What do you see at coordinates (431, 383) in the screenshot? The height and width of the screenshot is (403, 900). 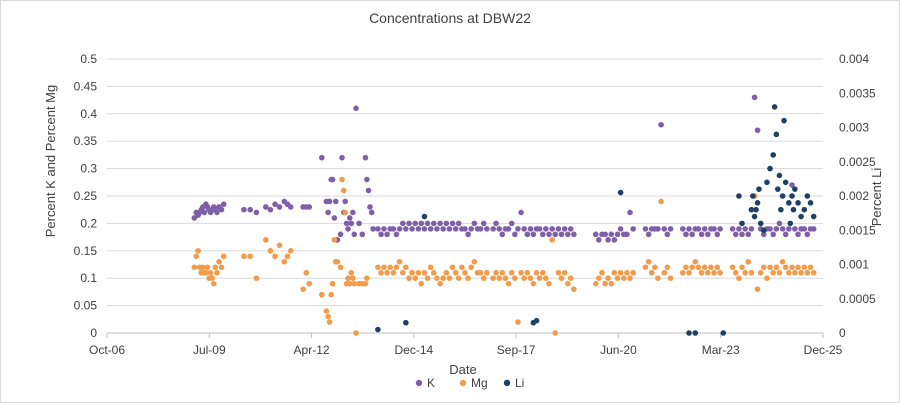 I see `legend-label-k: K` at bounding box center [431, 383].